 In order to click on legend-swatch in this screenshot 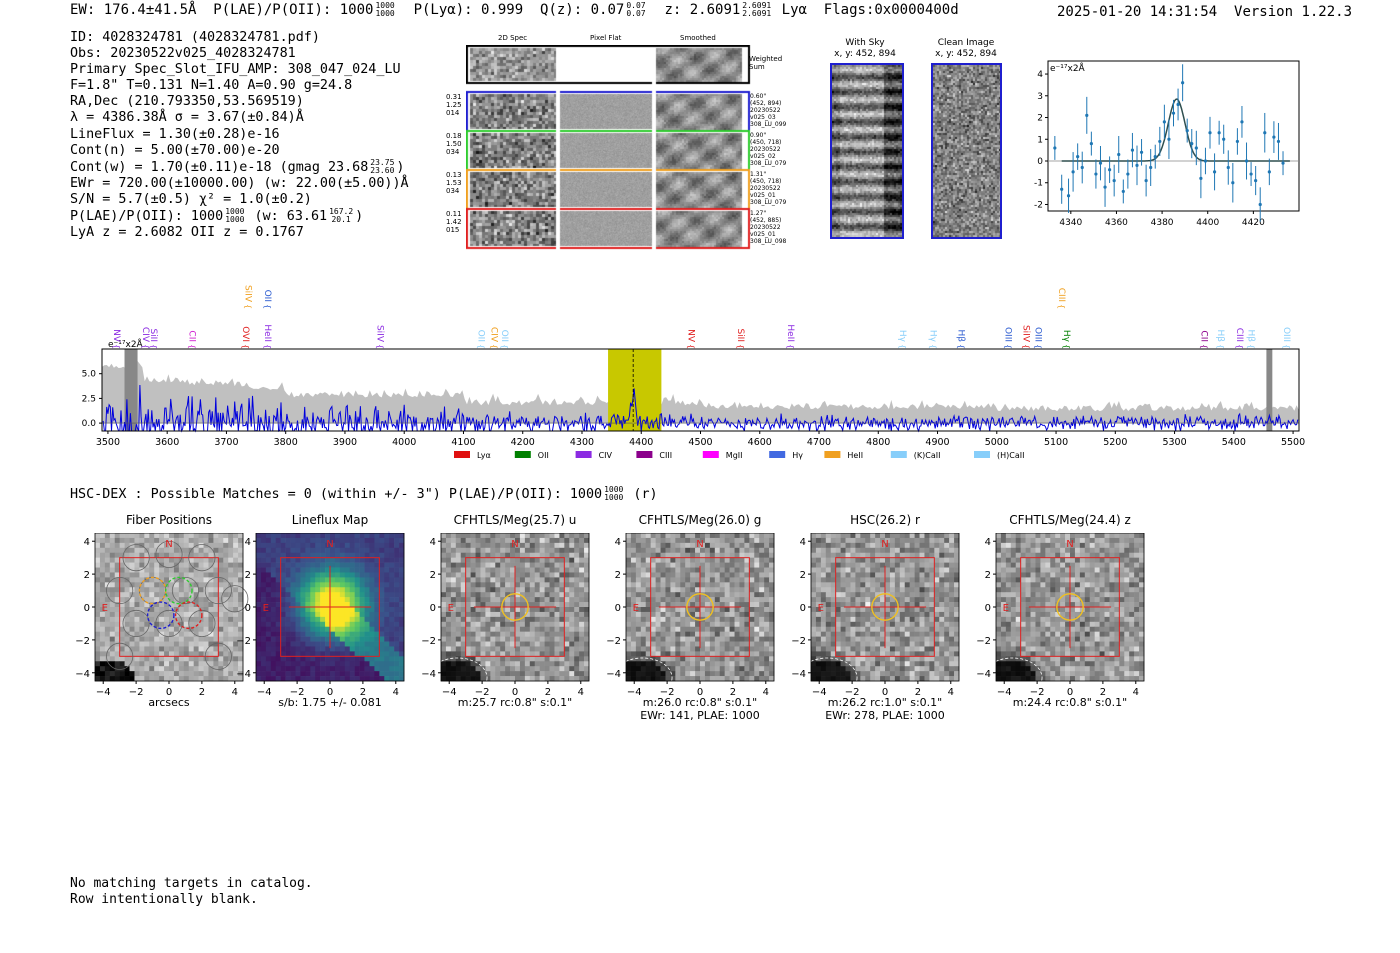, I will do `click(982, 454)`.